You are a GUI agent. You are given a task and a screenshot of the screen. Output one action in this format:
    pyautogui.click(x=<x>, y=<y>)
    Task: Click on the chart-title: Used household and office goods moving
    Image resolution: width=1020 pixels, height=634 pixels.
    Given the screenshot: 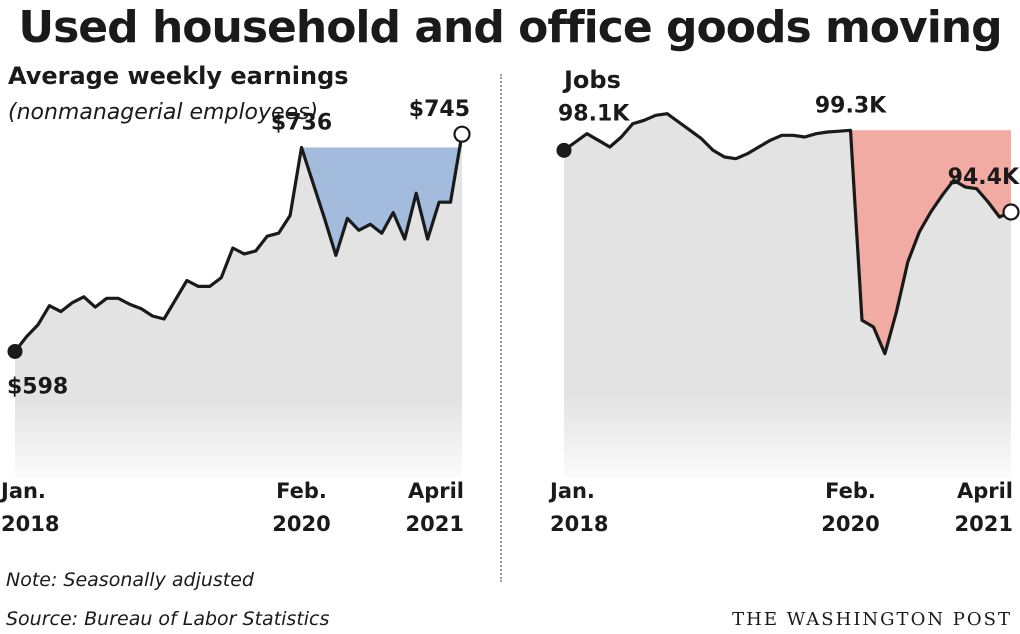 What is the action you would take?
    pyautogui.click(x=510, y=27)
    